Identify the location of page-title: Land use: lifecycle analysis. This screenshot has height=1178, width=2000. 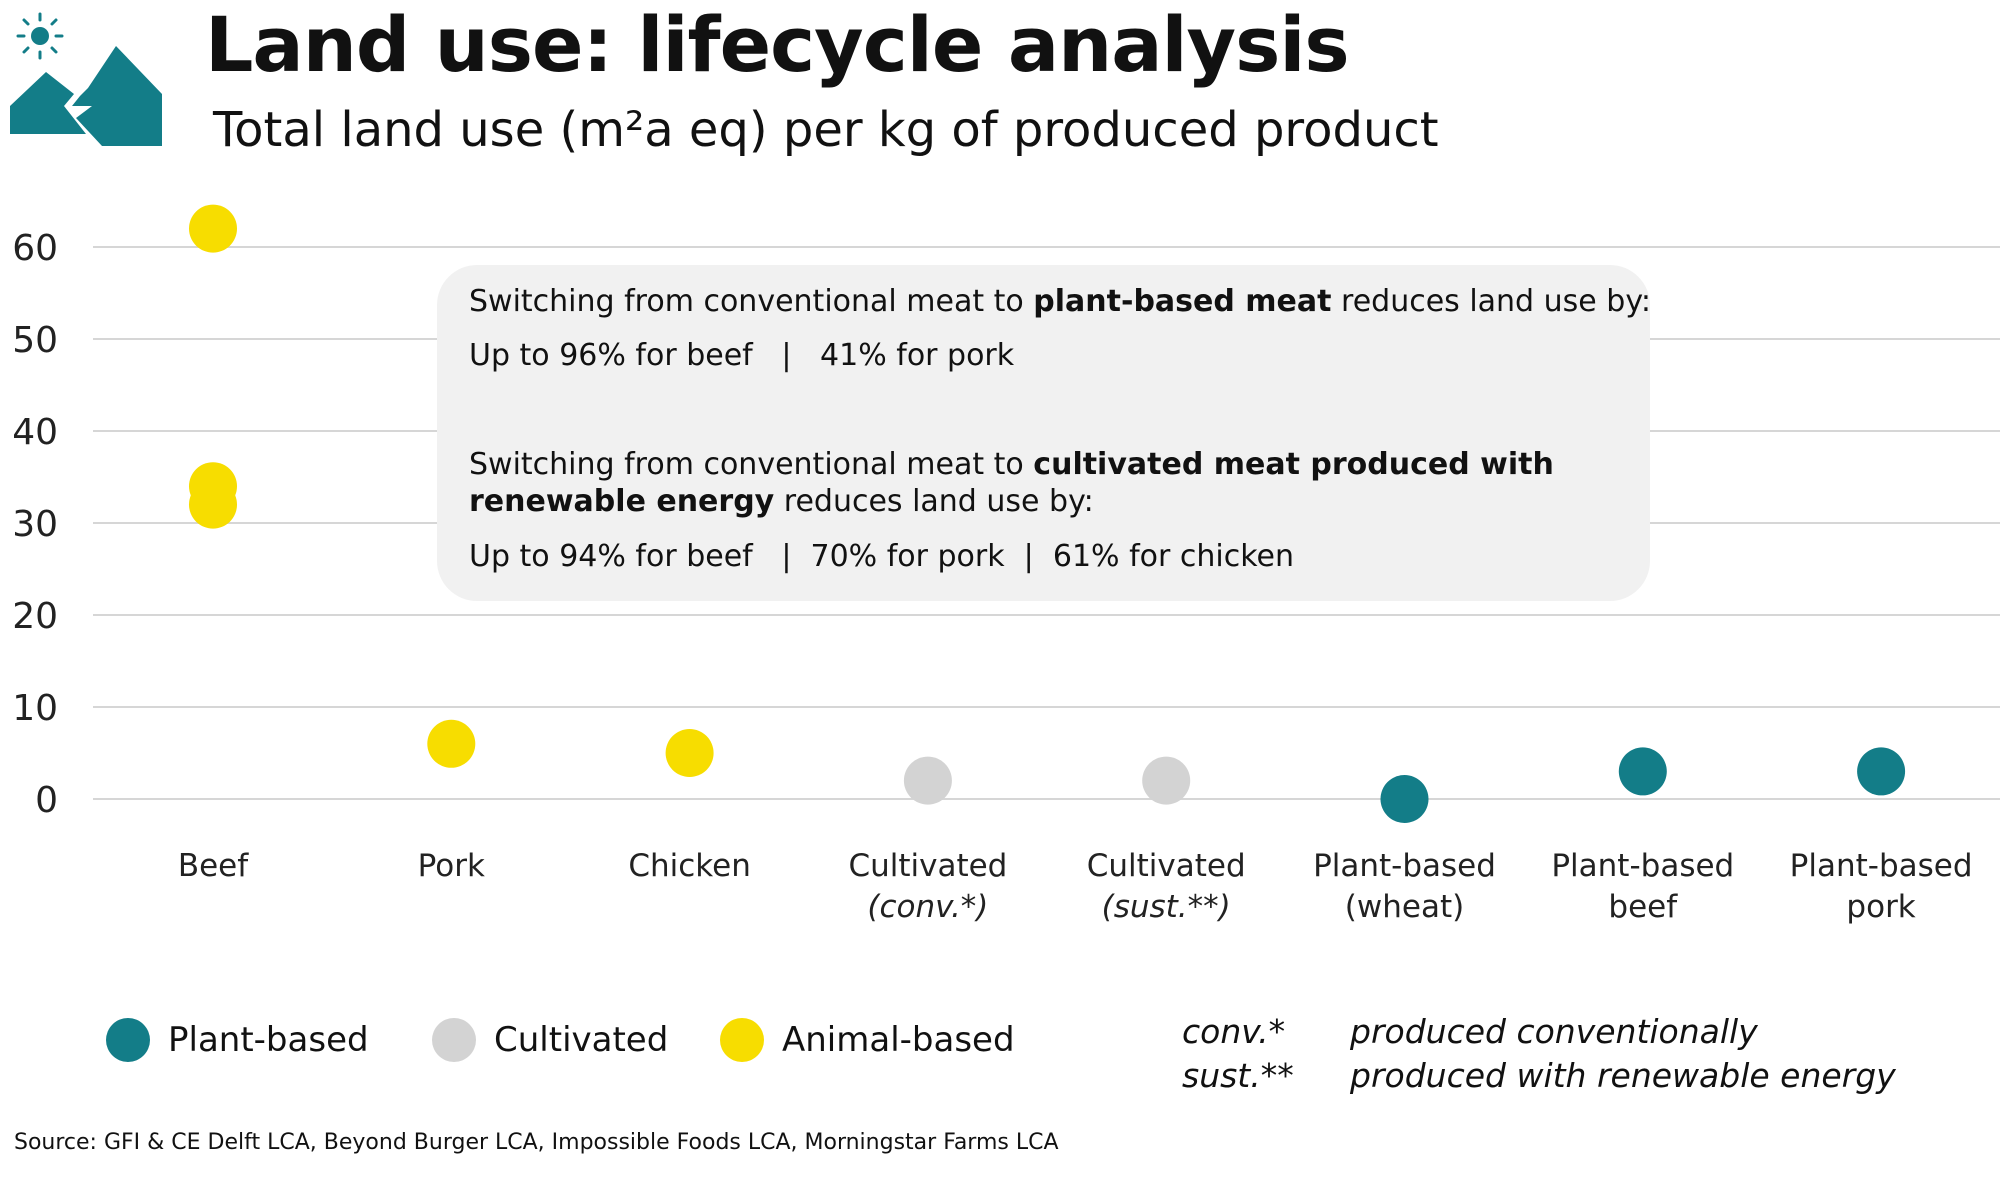
(777, 44).